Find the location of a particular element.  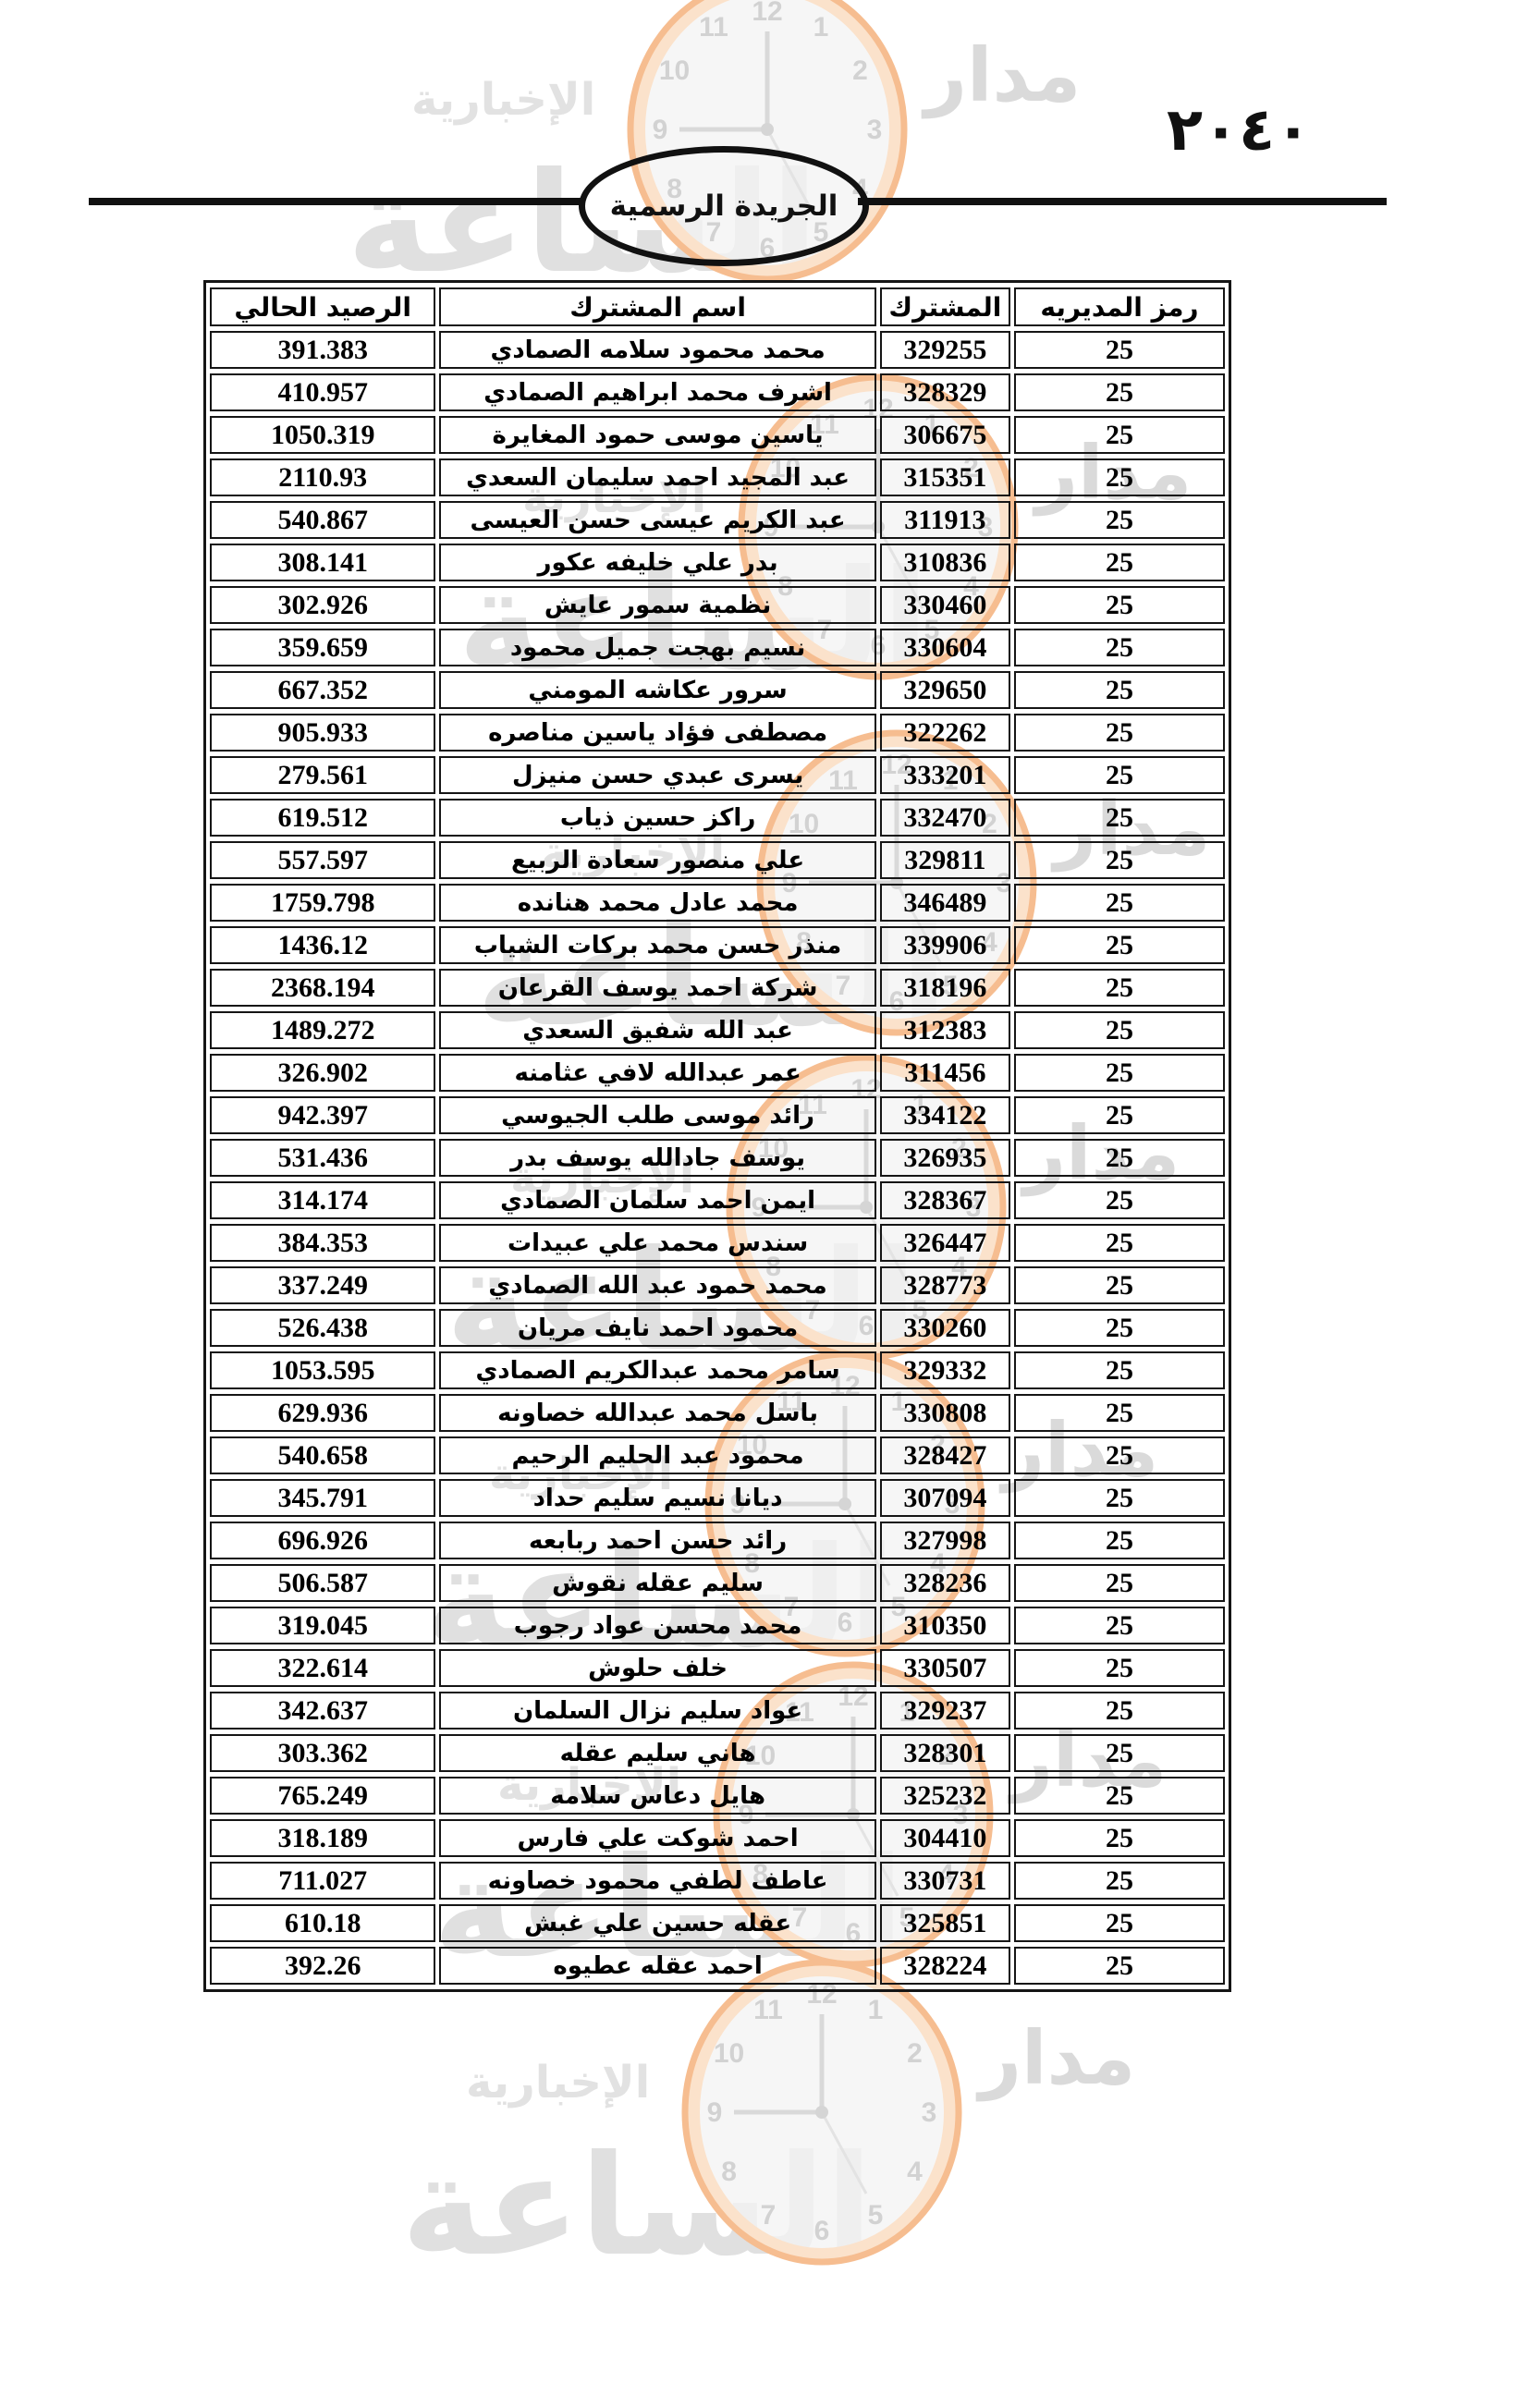

header-directorate-code: رمز المديريه is located at coordinates (1119, 306).